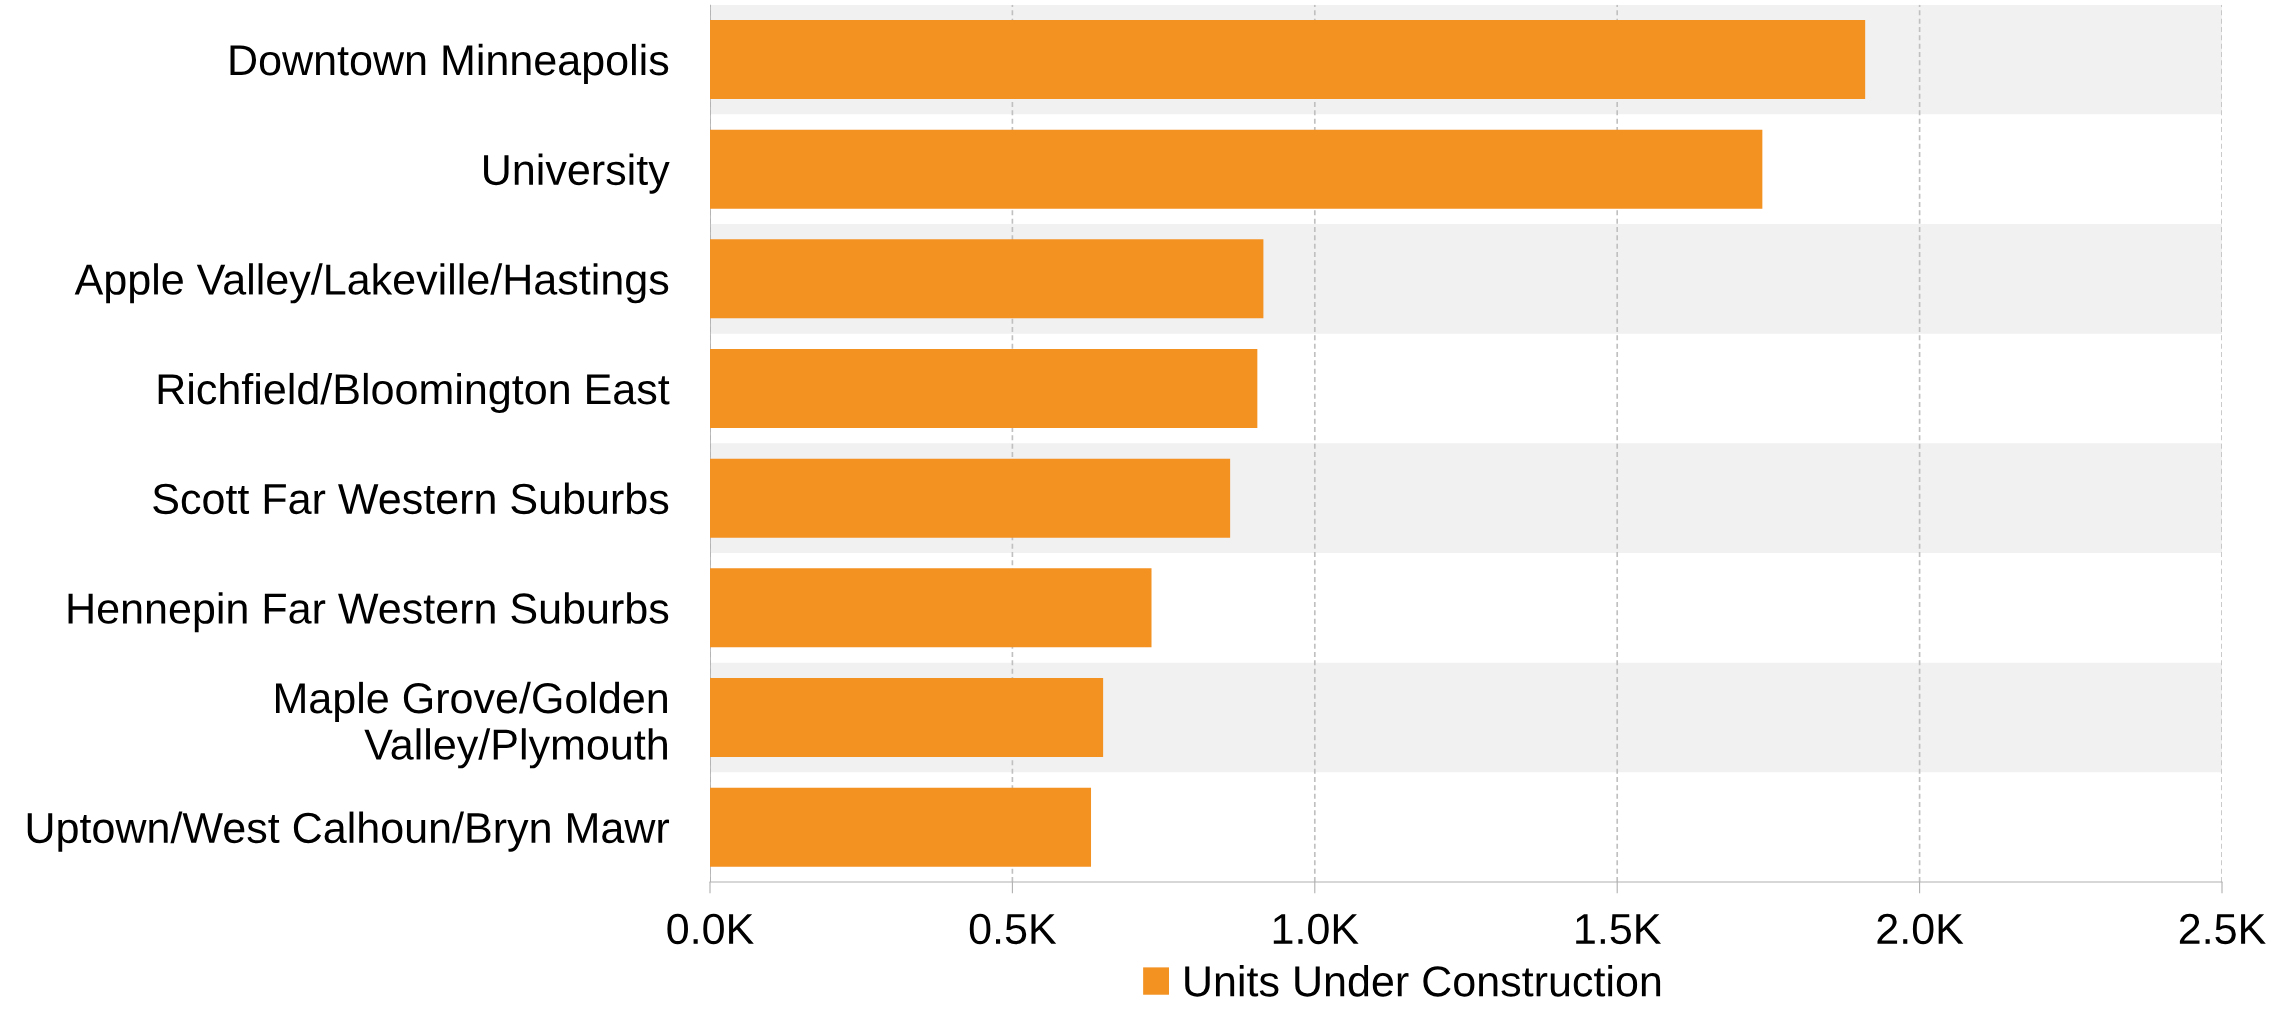 Image resolution: width=2285 pixels, height=1031 pixels. I want to click on y-tick-label: Scott Far Western Suburbs, so click(411, 498).